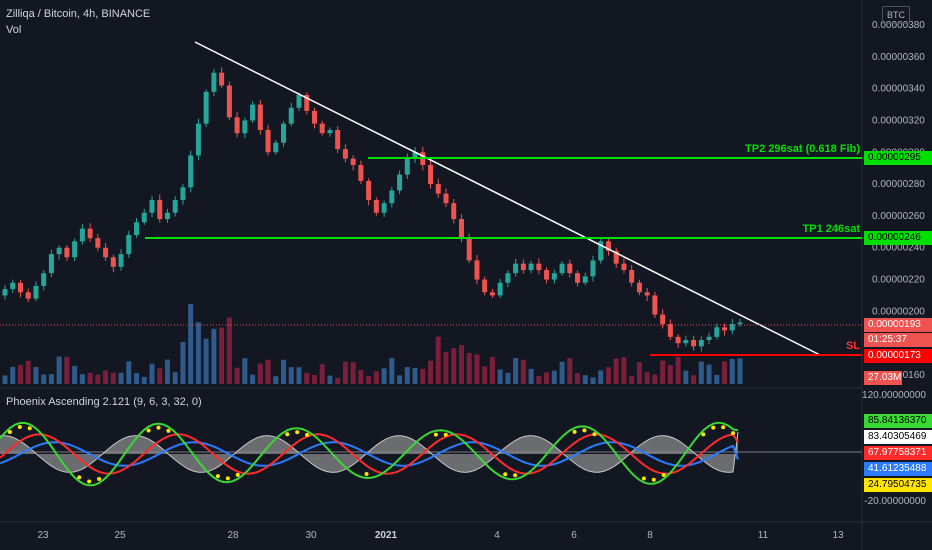 This screenshot has width=932, height=550. What do you see at coordinates (895, 501) in the screenshot?
I see `osc-bottom-tick: -20.00000000` at bounding box center [895, 501].